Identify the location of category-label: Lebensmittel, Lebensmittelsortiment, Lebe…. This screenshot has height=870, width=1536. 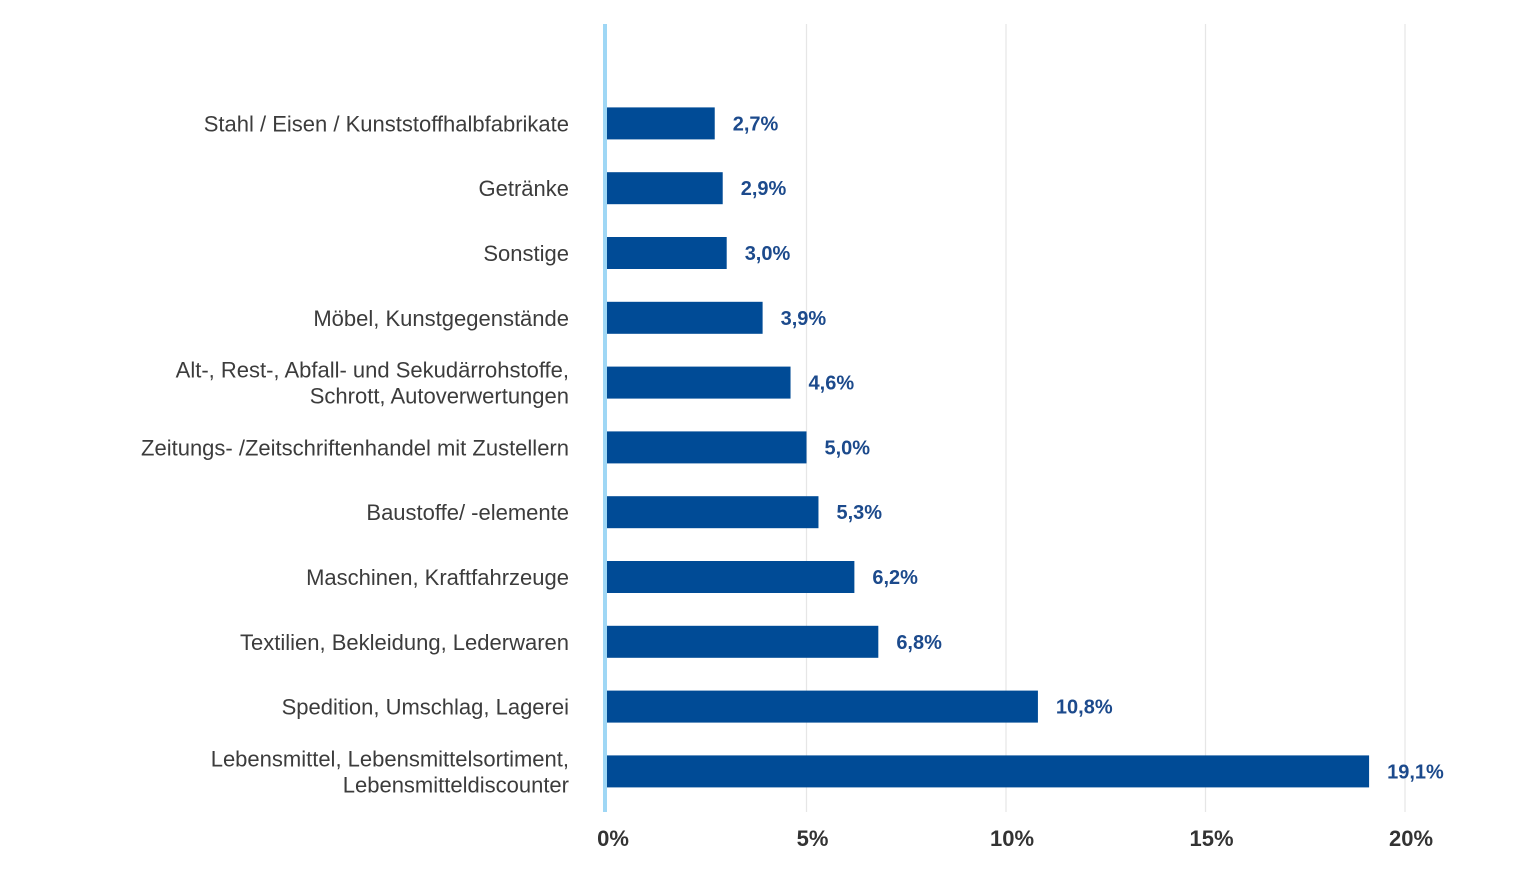
(390, 771).